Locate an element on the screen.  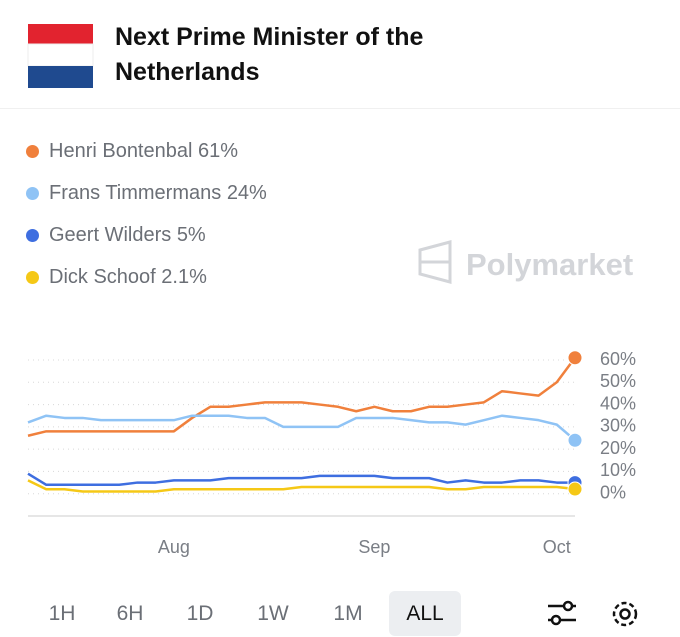
y-tick-label: 0% is located at coordinates (613, 492).